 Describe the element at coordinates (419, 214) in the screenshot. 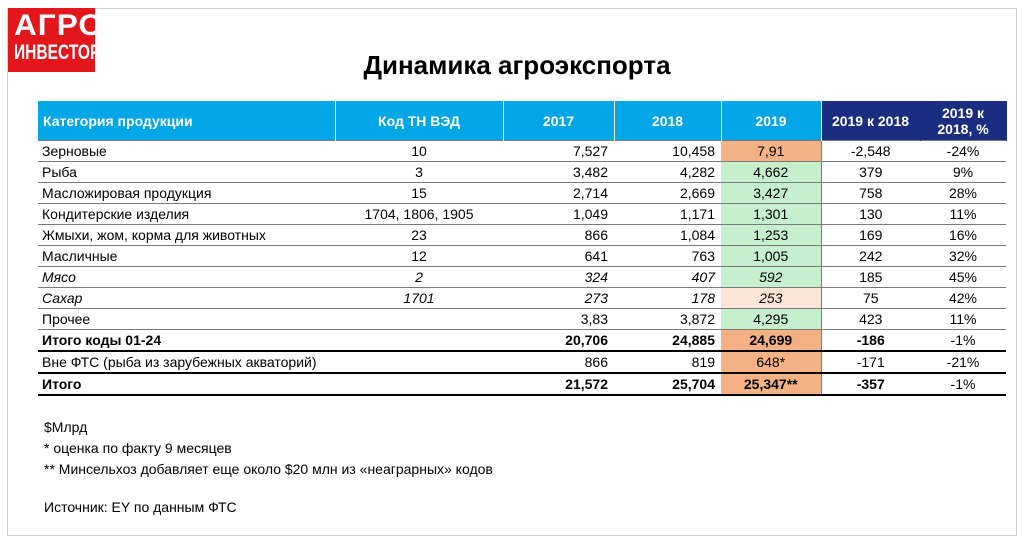

I see `row-code: 1704, 1806, 1905` at that location.